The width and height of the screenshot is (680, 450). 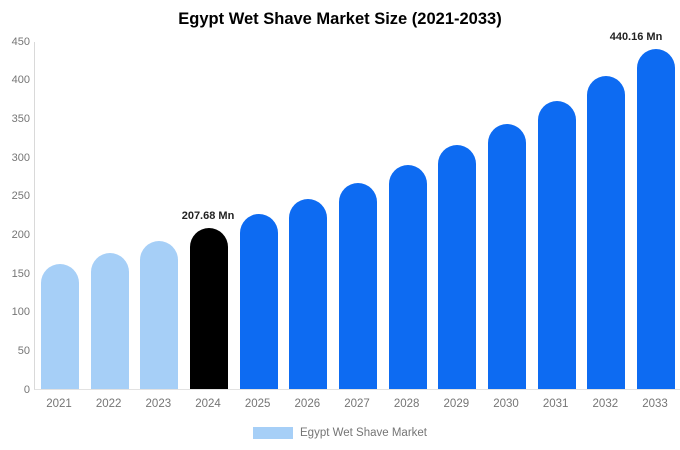 What do you see at coordinates (507, 256) in the screenshot?
I see `bar-2030` at bounding box center [507, 256].